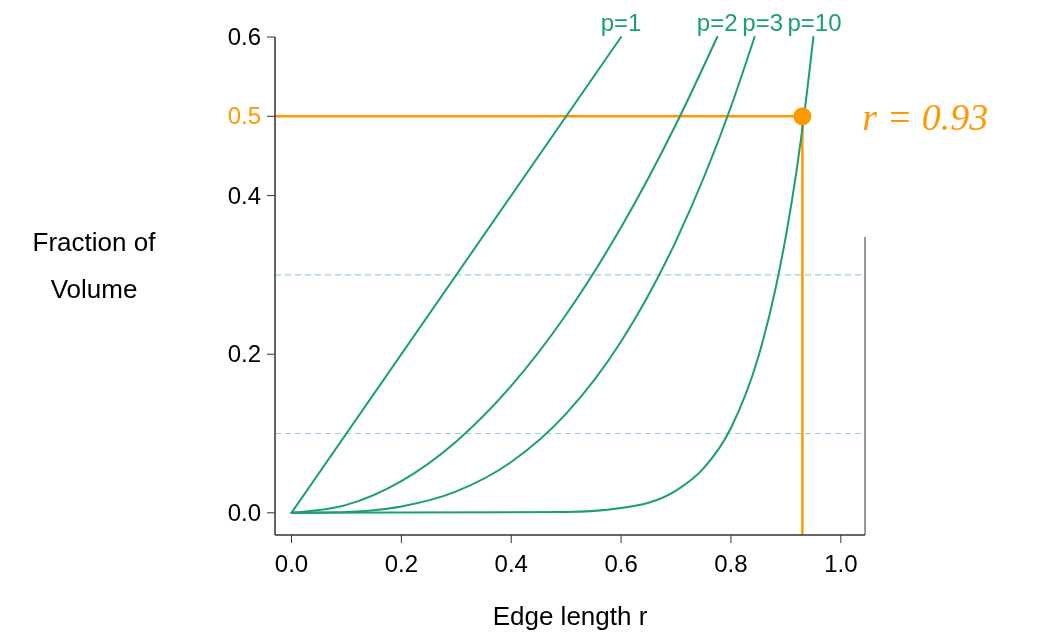  Describe the element at coordinates (841, 563) in the screenshot. I see `x-tick-label: 1.0` at that location.